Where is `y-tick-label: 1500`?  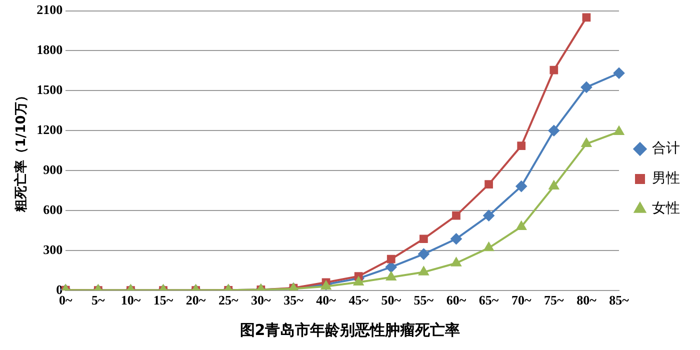 y-tick-label: 1500 is located at coordinates (49, 90).